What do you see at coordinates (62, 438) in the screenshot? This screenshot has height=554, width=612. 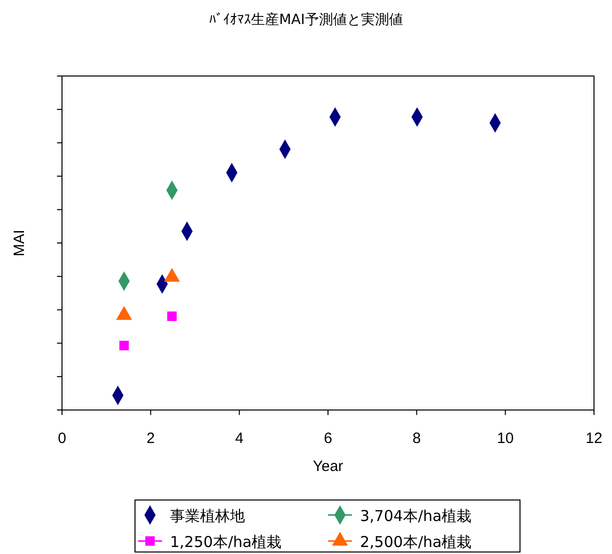 I see `x-tick-label: 0` at bounding box center [62, 438].